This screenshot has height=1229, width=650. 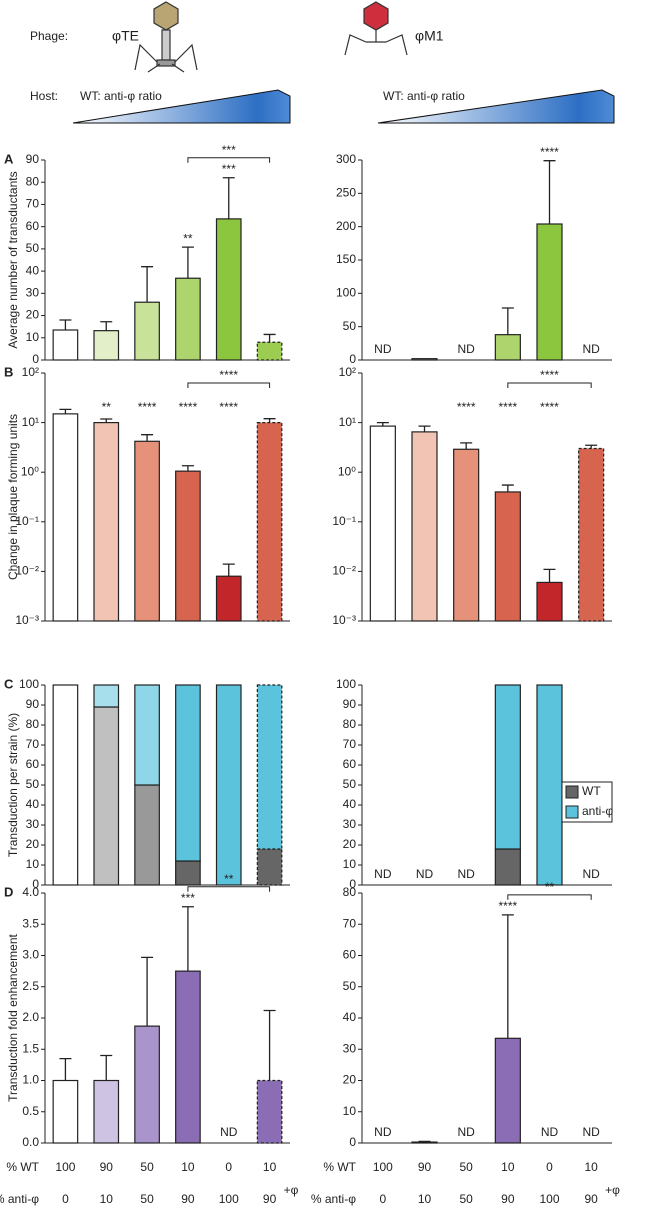 What do you see at coordinates (346, 259) in the screenshot?
I see `y-tick-label: 150` at bounding box center [346, 259].